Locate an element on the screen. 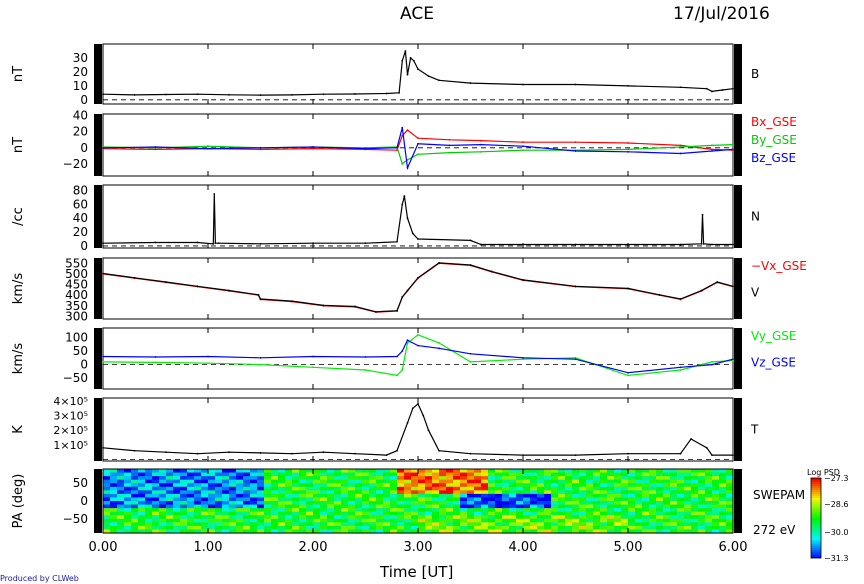 Image resolution: width=864 pixels, height=584 pixels. y-tick-label: 50 is located at coordinates (80, 351).